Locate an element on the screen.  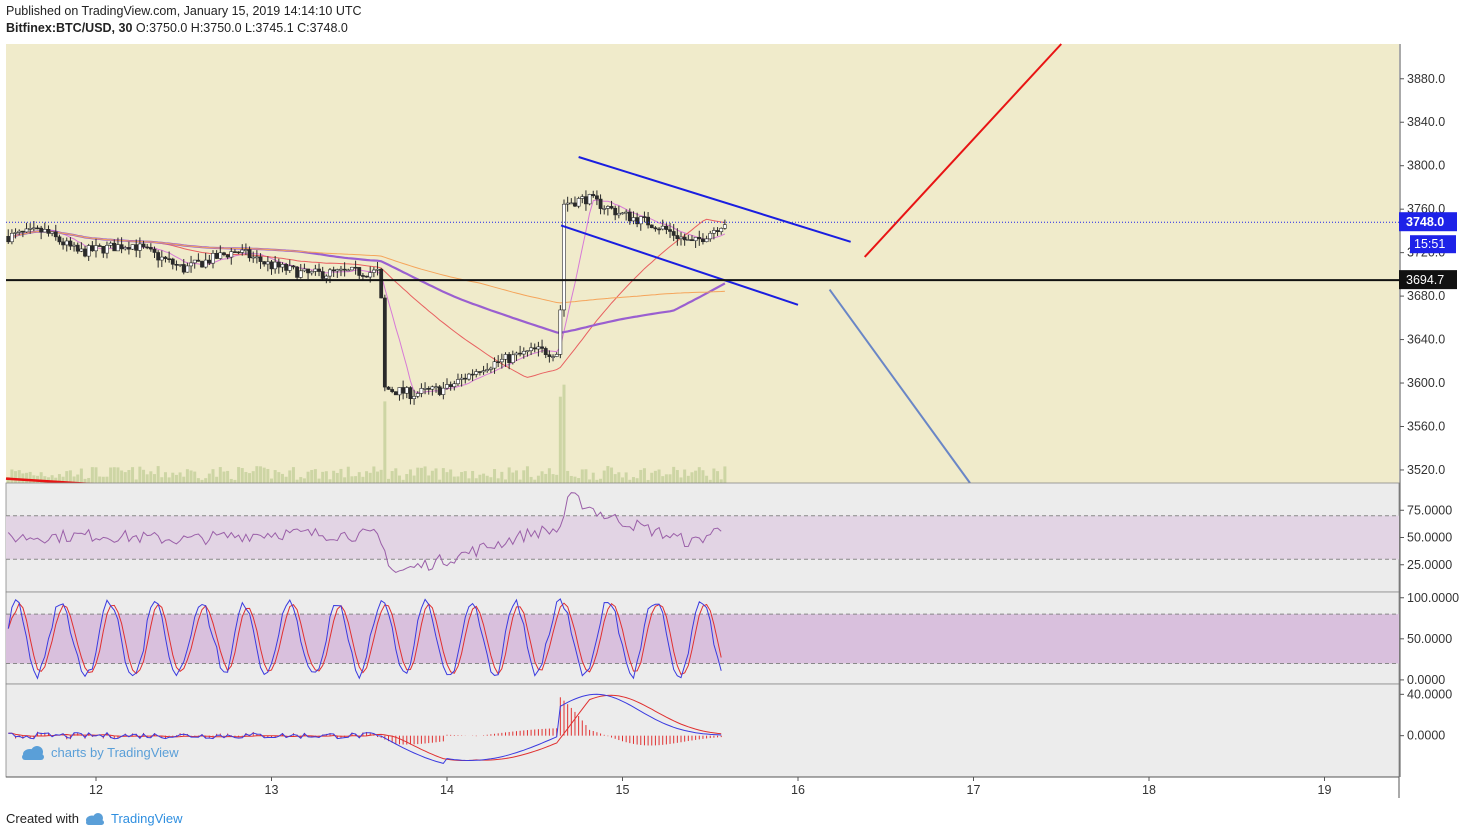
macd-line is located at coordinates (365, 728).